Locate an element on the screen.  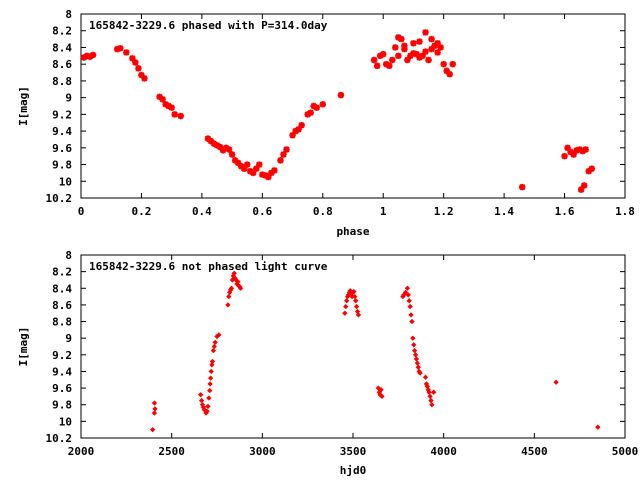
y-tick-label: 9.2 is located at coordinates (62, 114).